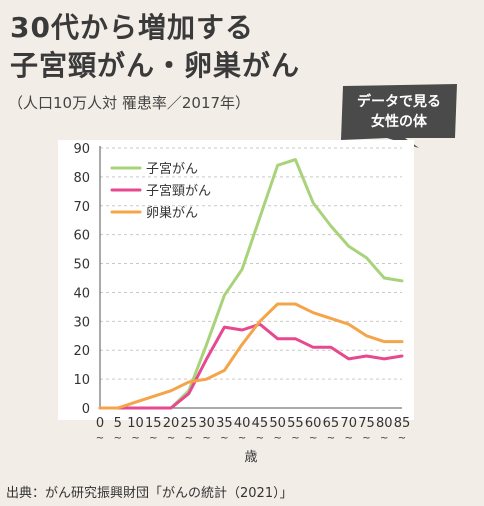  I want to click on x-tick-label: 45, so click(260, 423).